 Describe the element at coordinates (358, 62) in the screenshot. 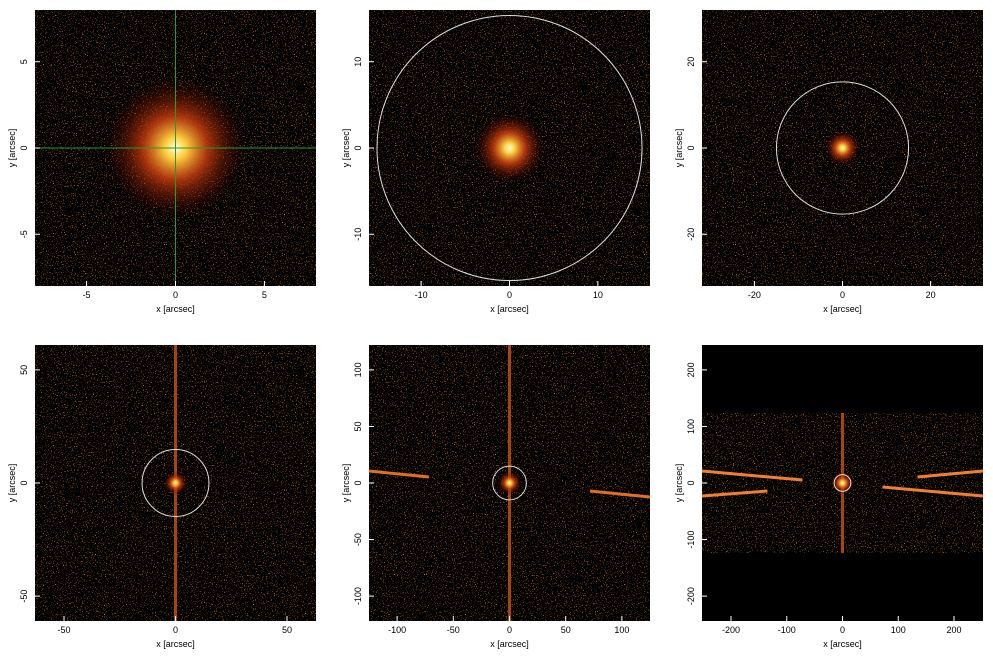

I see `y-tick-label: 10` at that location.